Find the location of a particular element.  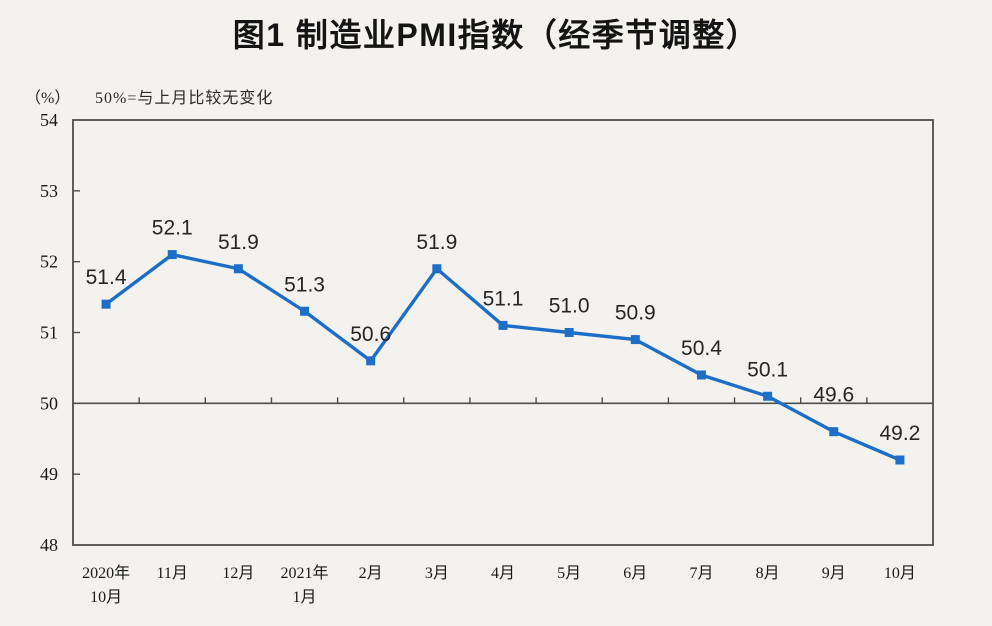

y-axis-unit-label: （%） is located at coordinates (48, 98).